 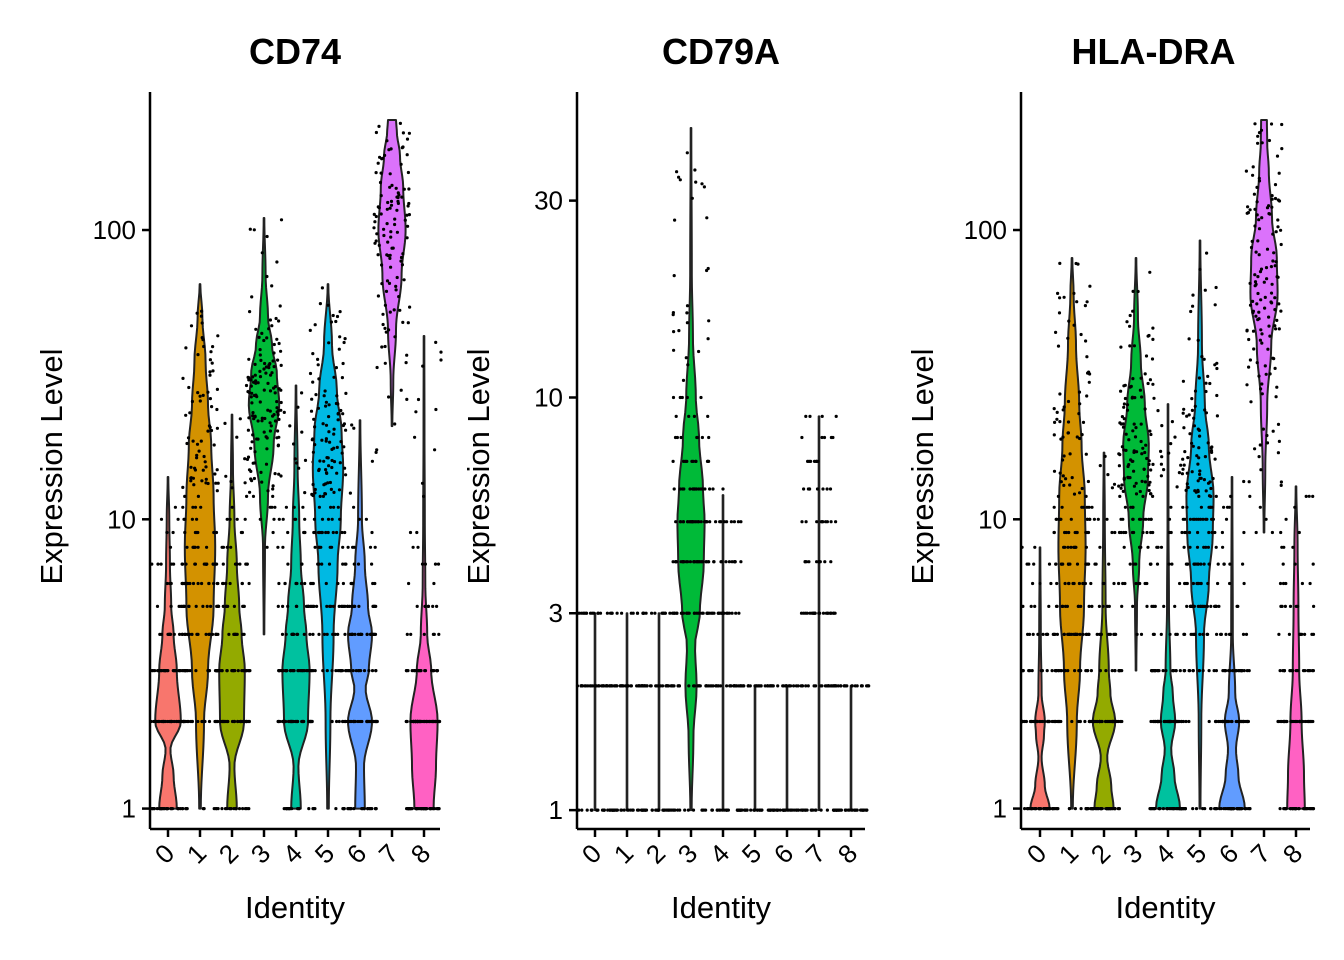 What do you see at coordinates (1154, 51) in the screenshot?
I see `chart-title: HLA-DRA` at bounding box center [1154, 51].